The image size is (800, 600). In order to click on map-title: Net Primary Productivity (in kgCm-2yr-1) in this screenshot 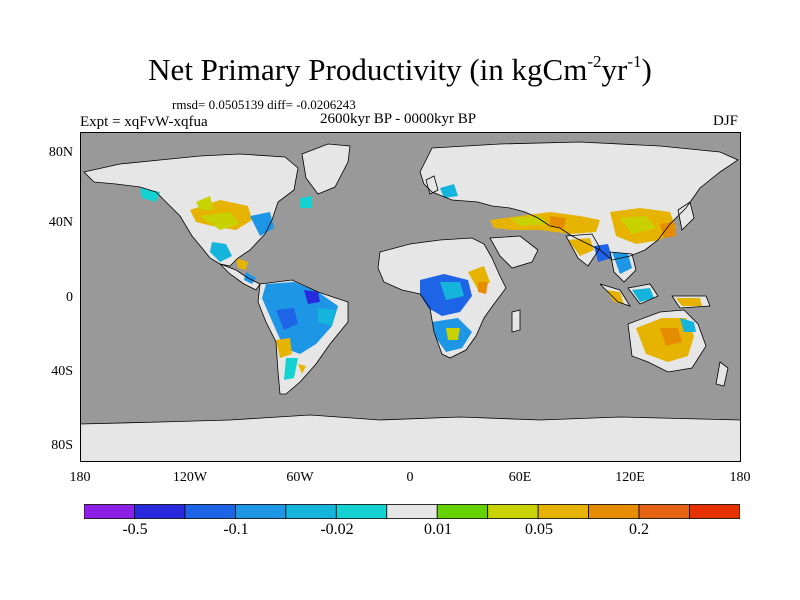, I will do `click(400, 69)`.